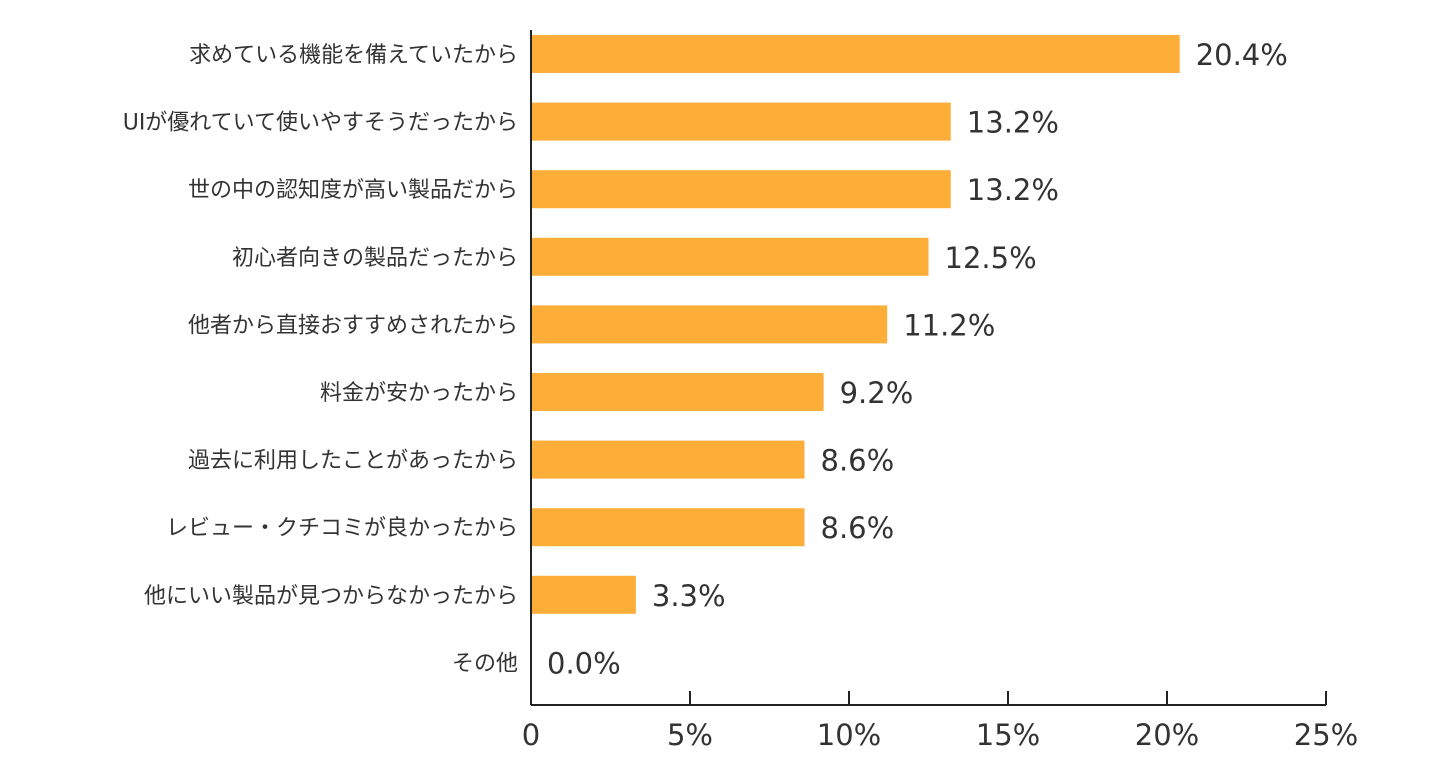  Describe the element at coordinates (1167, 735) in the screenshot. I see `x-tick-label: 20%` at that location.